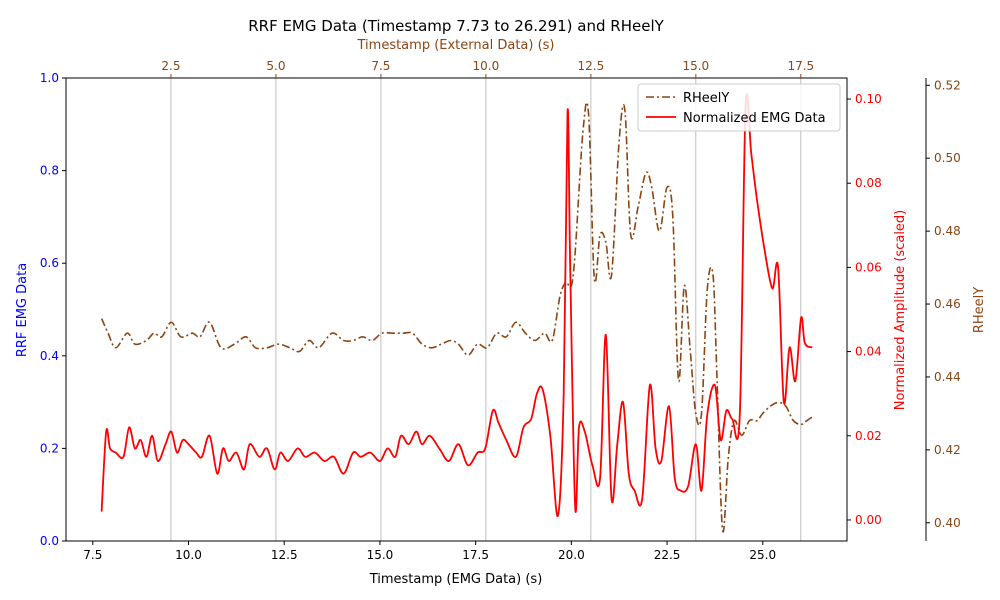  I want to click on right-axis-1-label: Normalized Amplitude (scaled), so click(900, 310).